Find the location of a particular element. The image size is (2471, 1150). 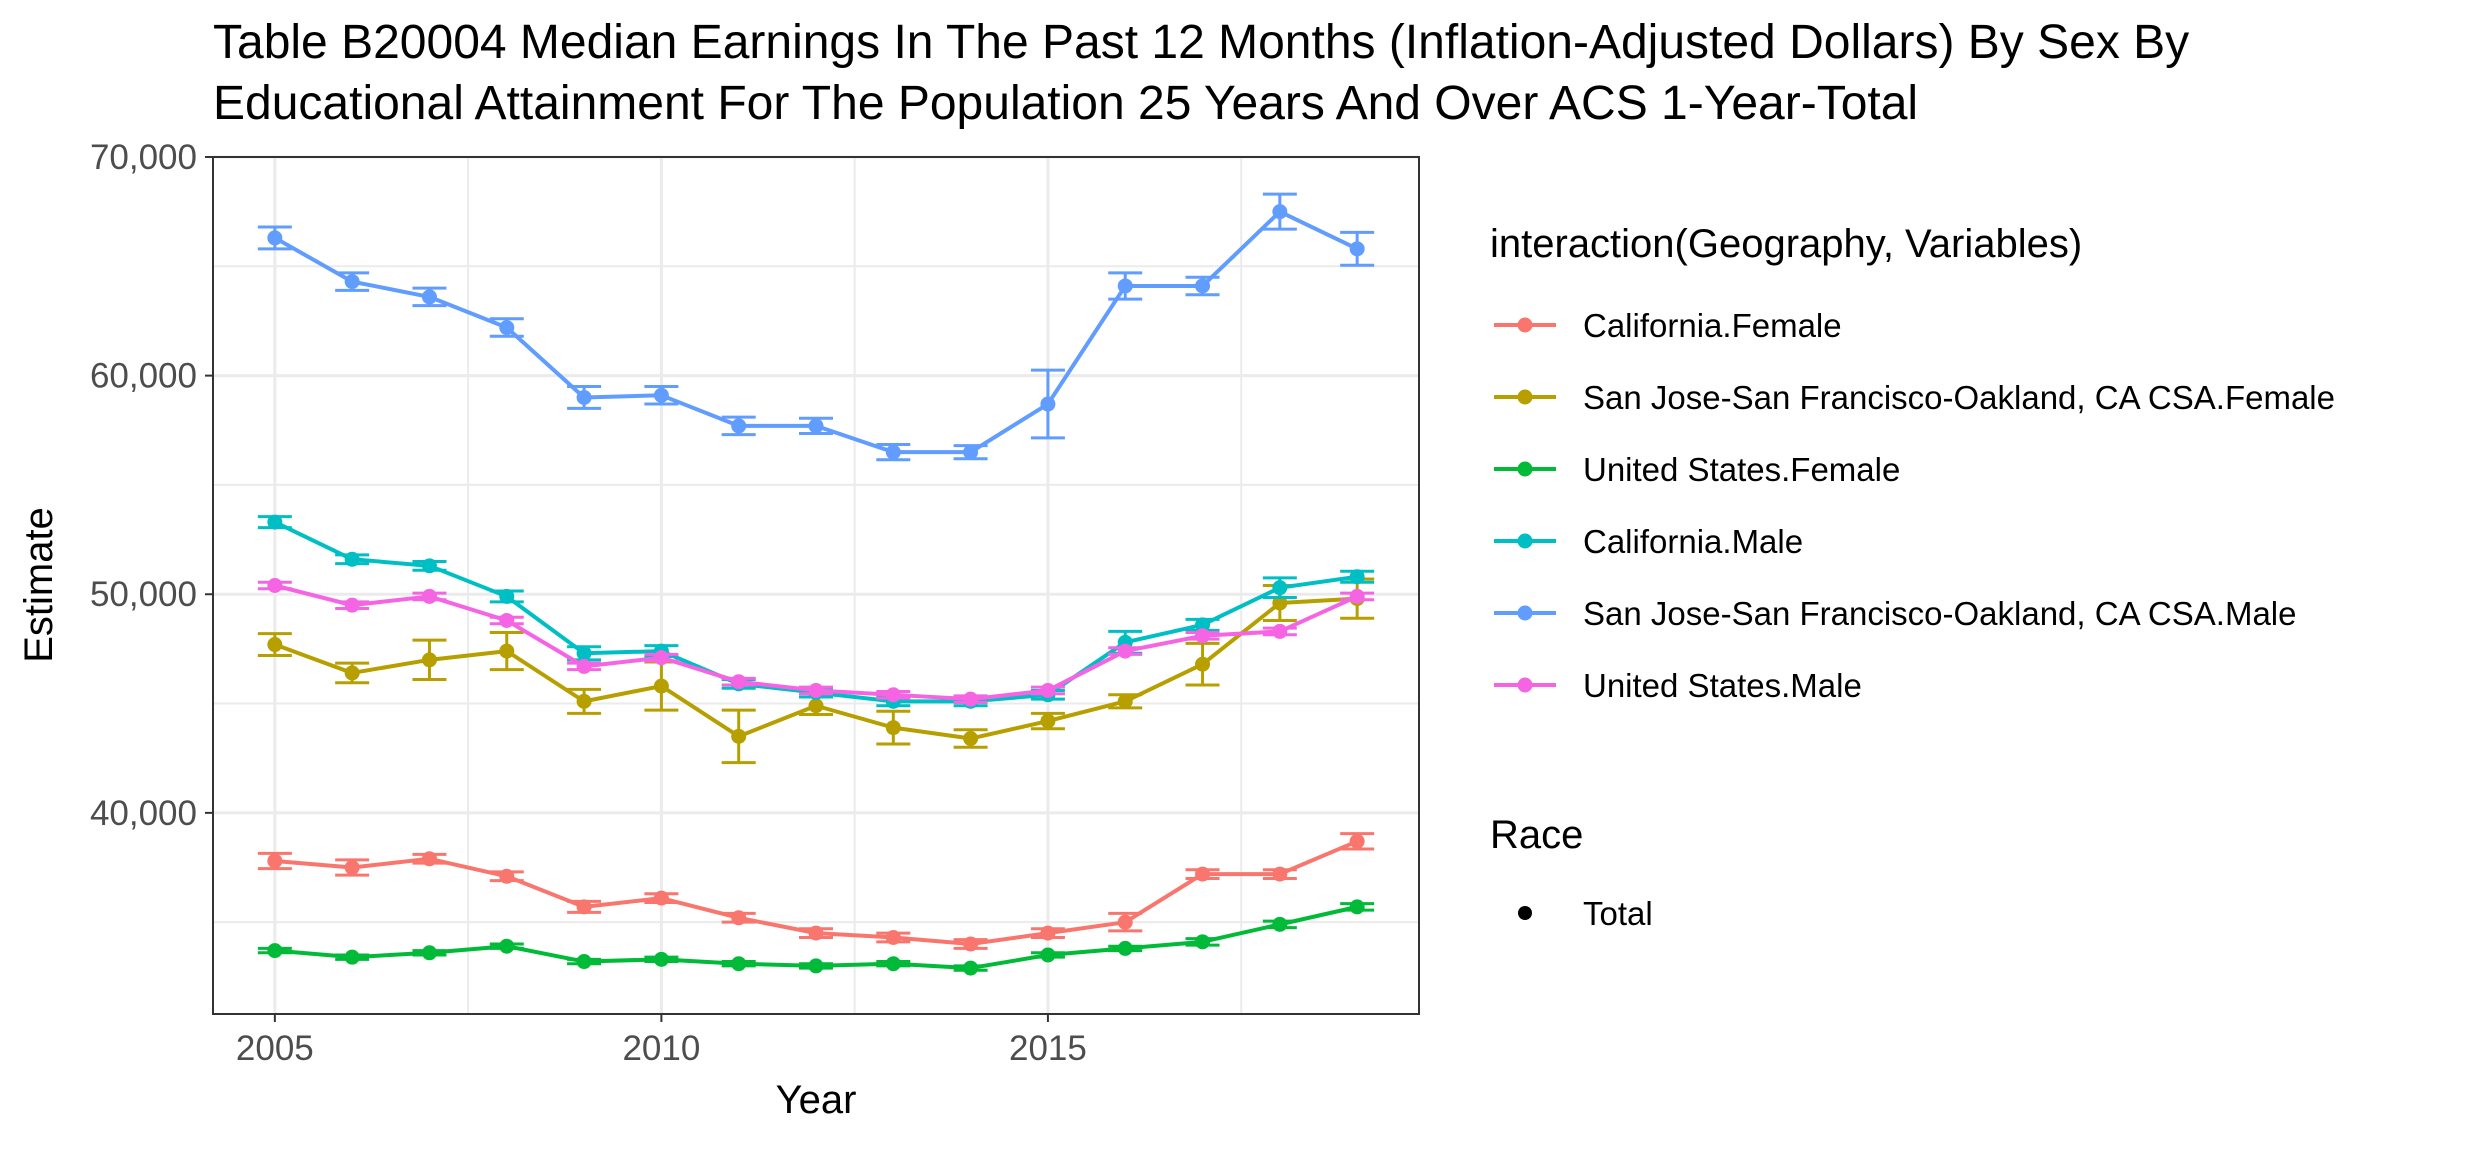

shape-legend-key-point is located at coordinates (1525, 913).